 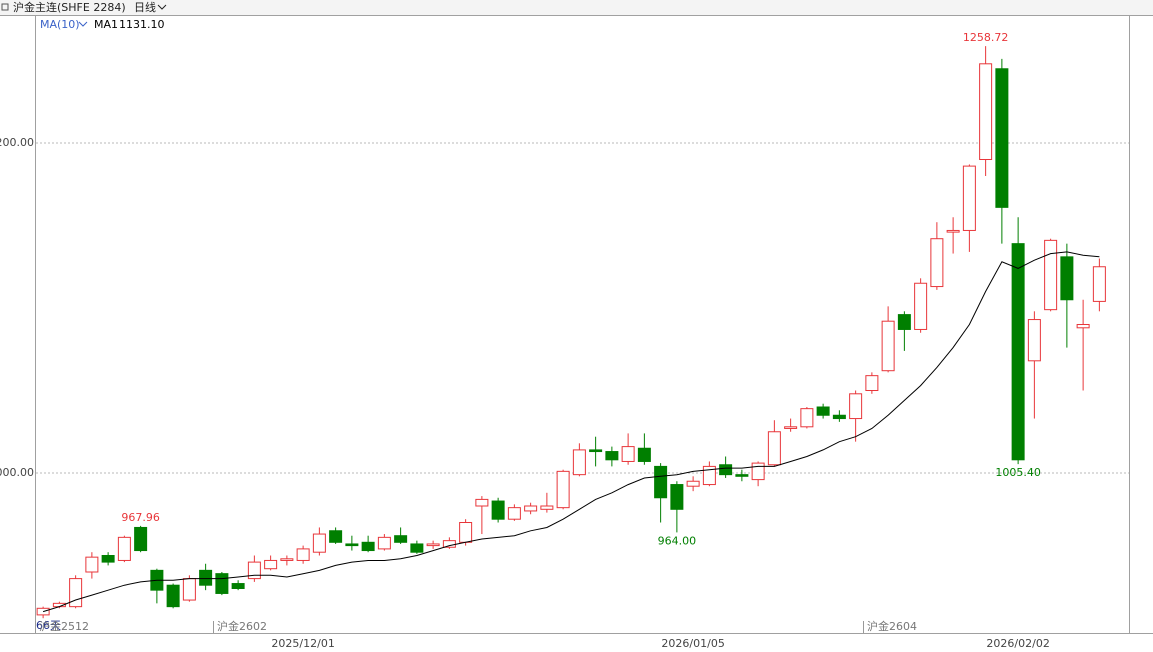 What do you see at coordinates (83, 24) in the screenshot?
I see `indicator-chevron` at bounding box center [83, 24].